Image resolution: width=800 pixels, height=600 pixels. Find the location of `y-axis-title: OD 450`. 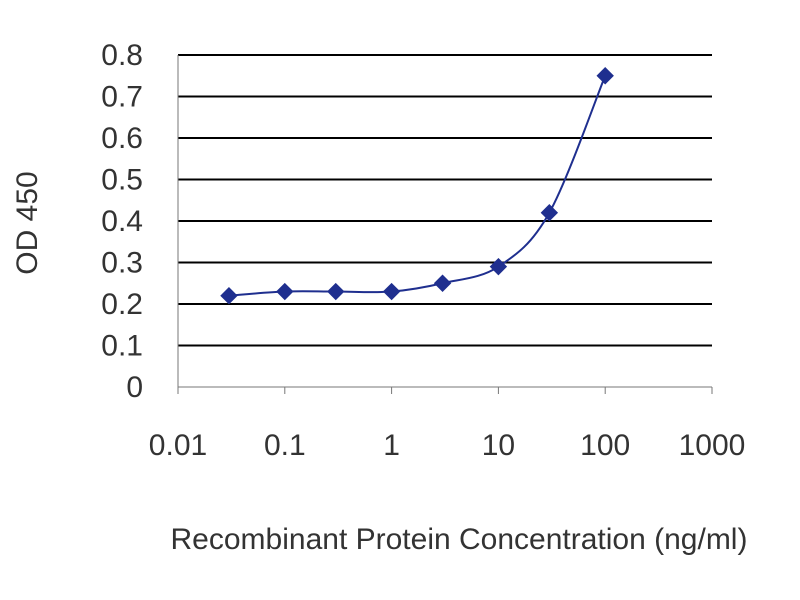

y-axis-title: OD 450 is located at coordinates (27, 222).